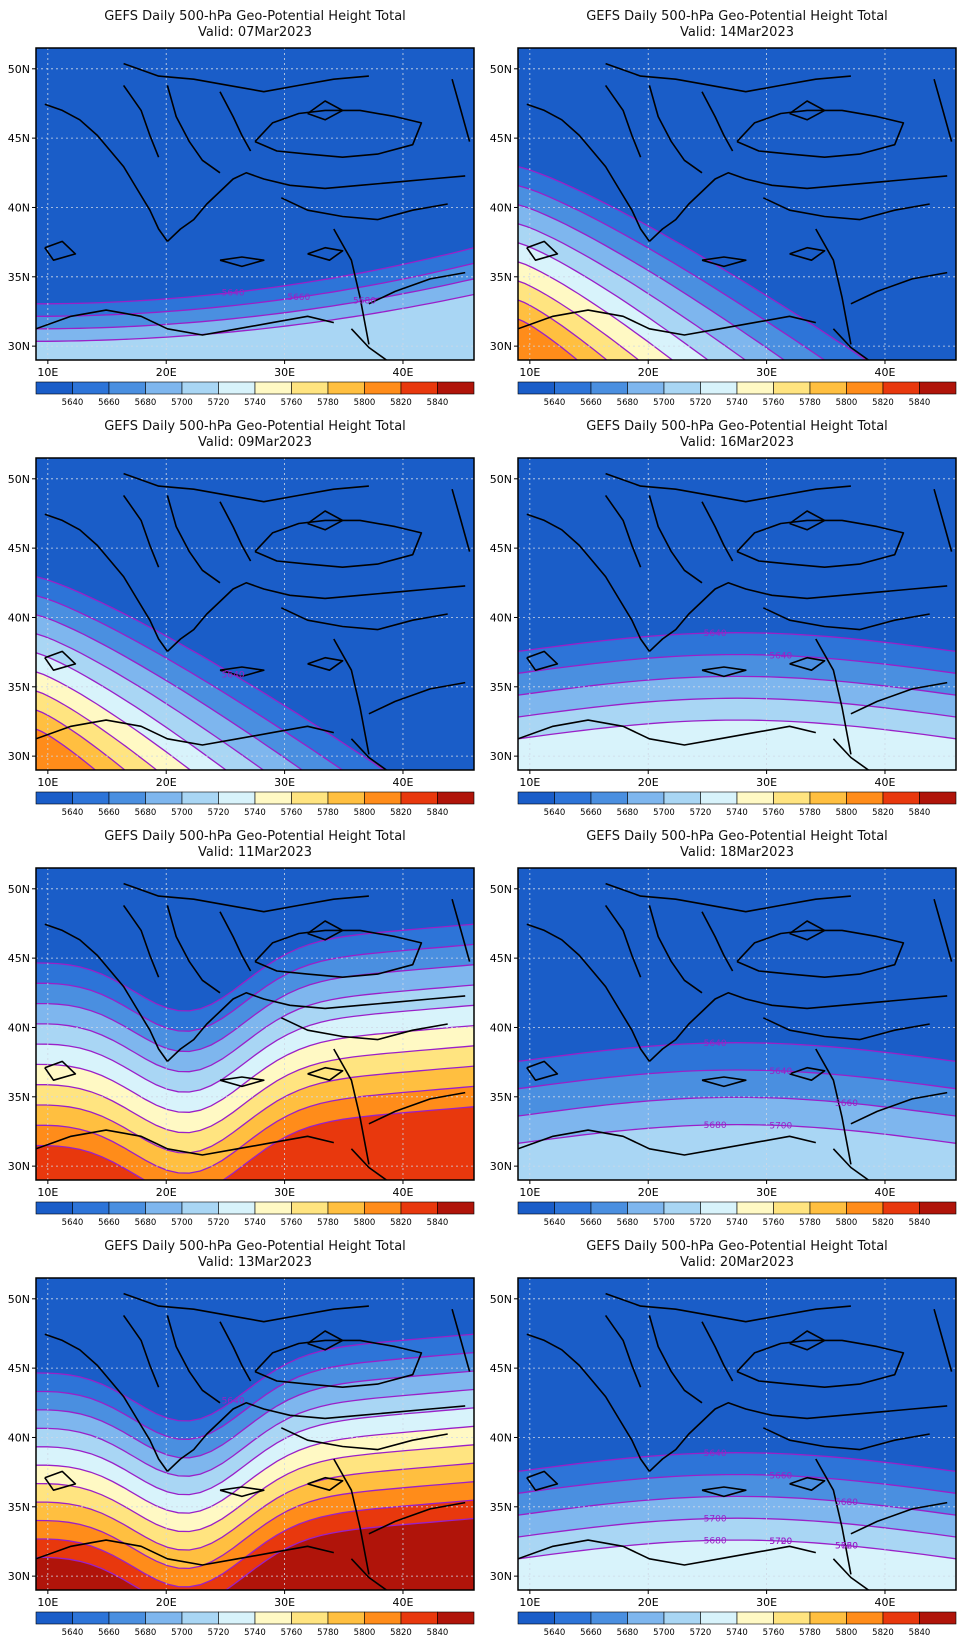 This screenshot has height=1640, width=964. I want to click on legend-label: 5740, so click(255, 1223).